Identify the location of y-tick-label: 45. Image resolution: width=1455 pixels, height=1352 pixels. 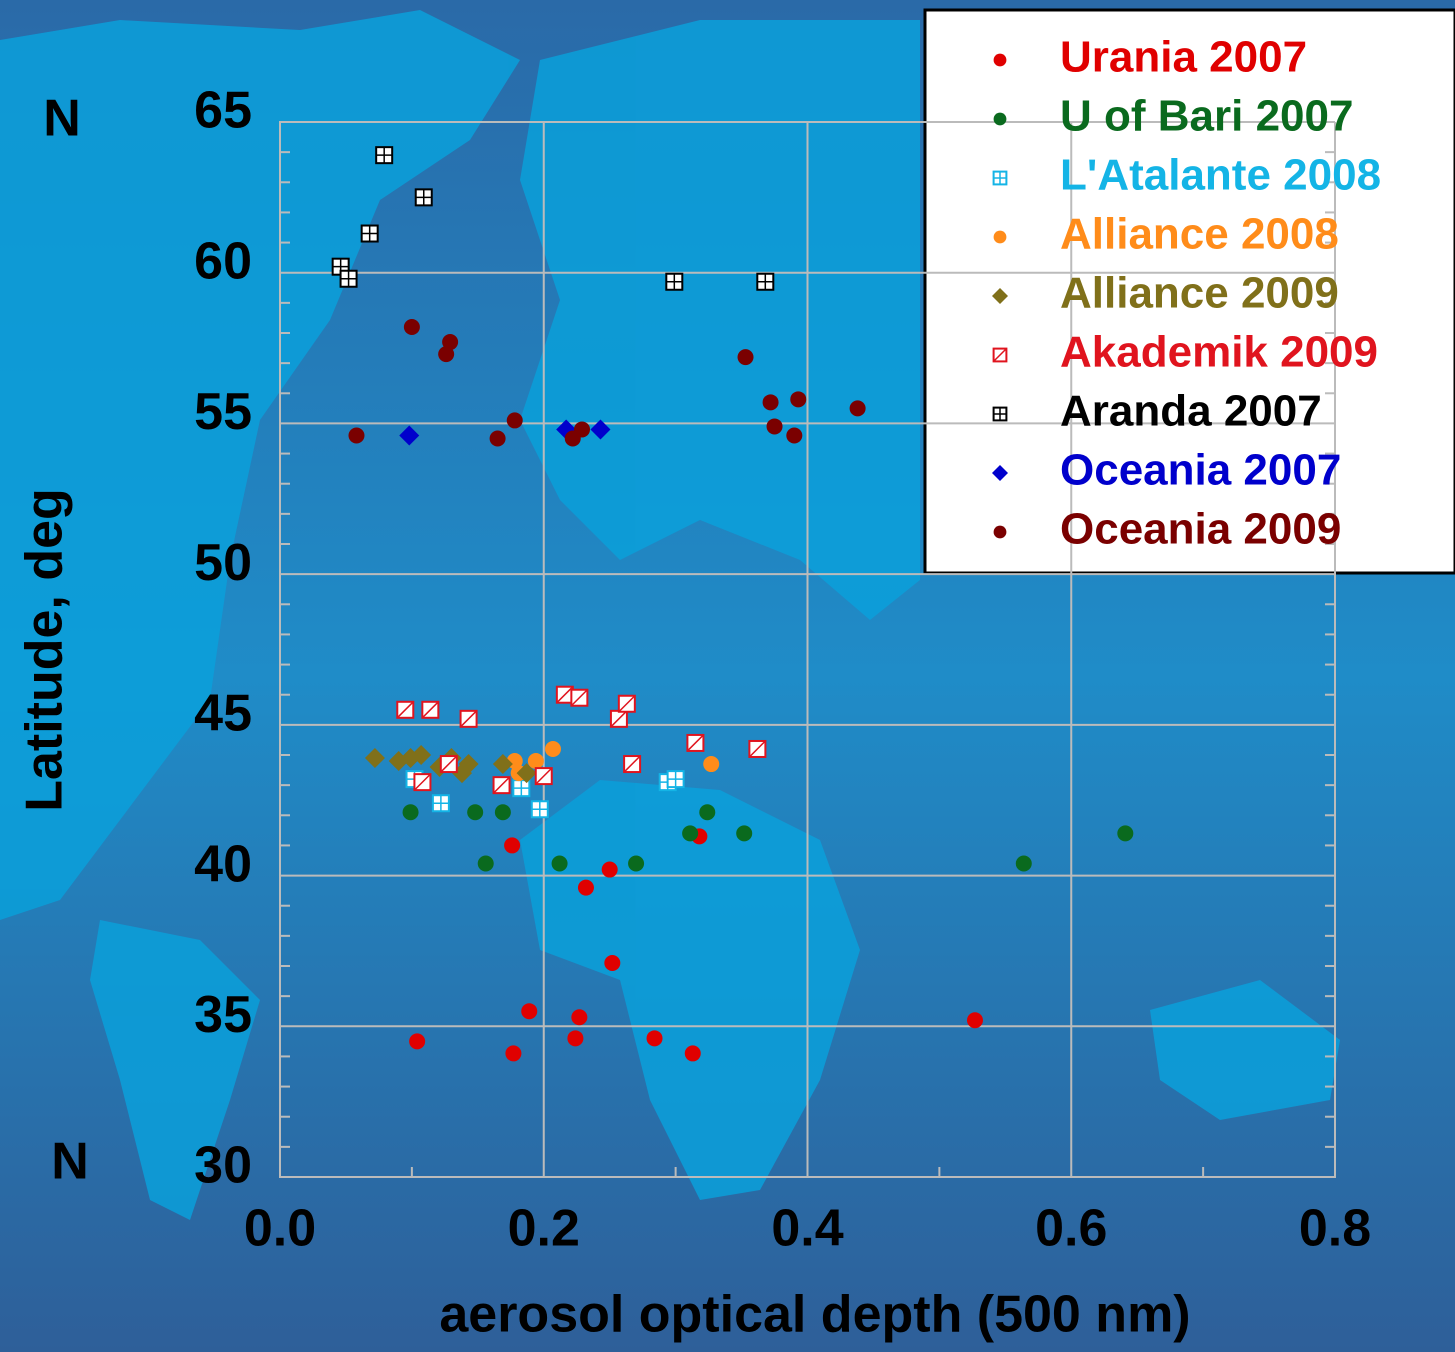
(223, 714).